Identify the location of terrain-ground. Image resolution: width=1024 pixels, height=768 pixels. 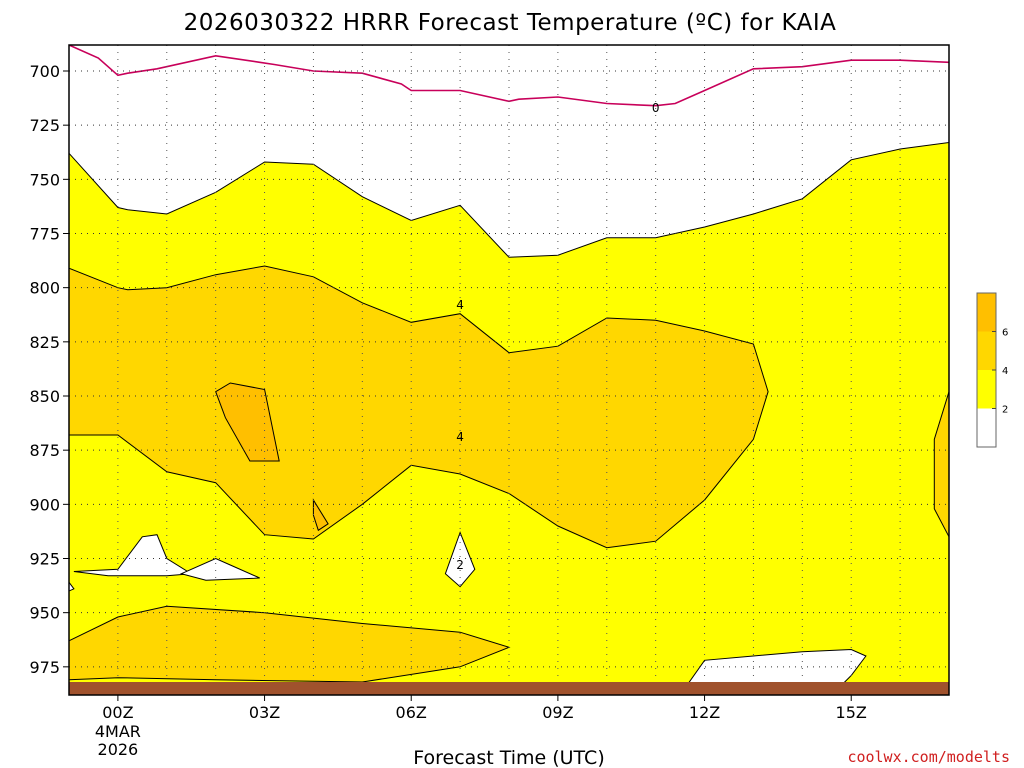
(509, 688).